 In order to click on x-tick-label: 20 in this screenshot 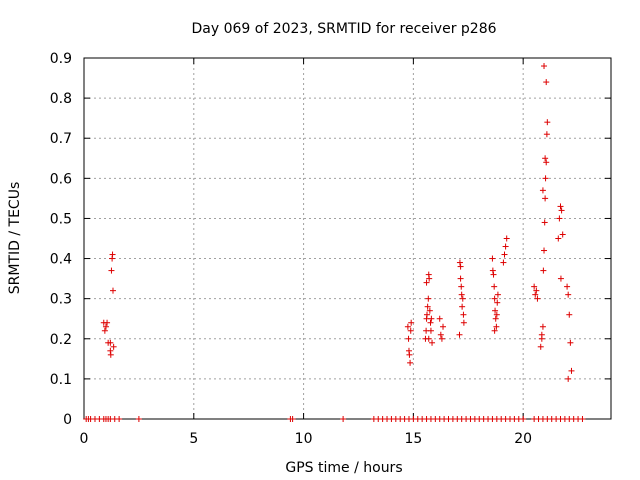, I will do `click(523, 439)`.